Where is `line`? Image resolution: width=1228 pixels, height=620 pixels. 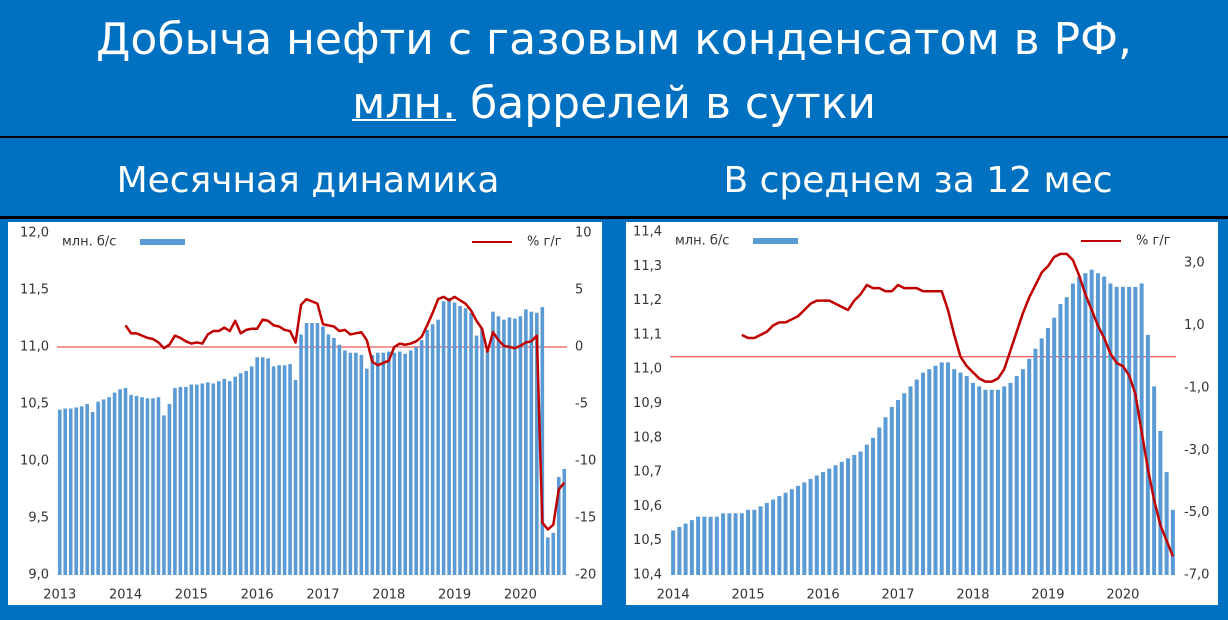 line is located at coordinates (345, 413).